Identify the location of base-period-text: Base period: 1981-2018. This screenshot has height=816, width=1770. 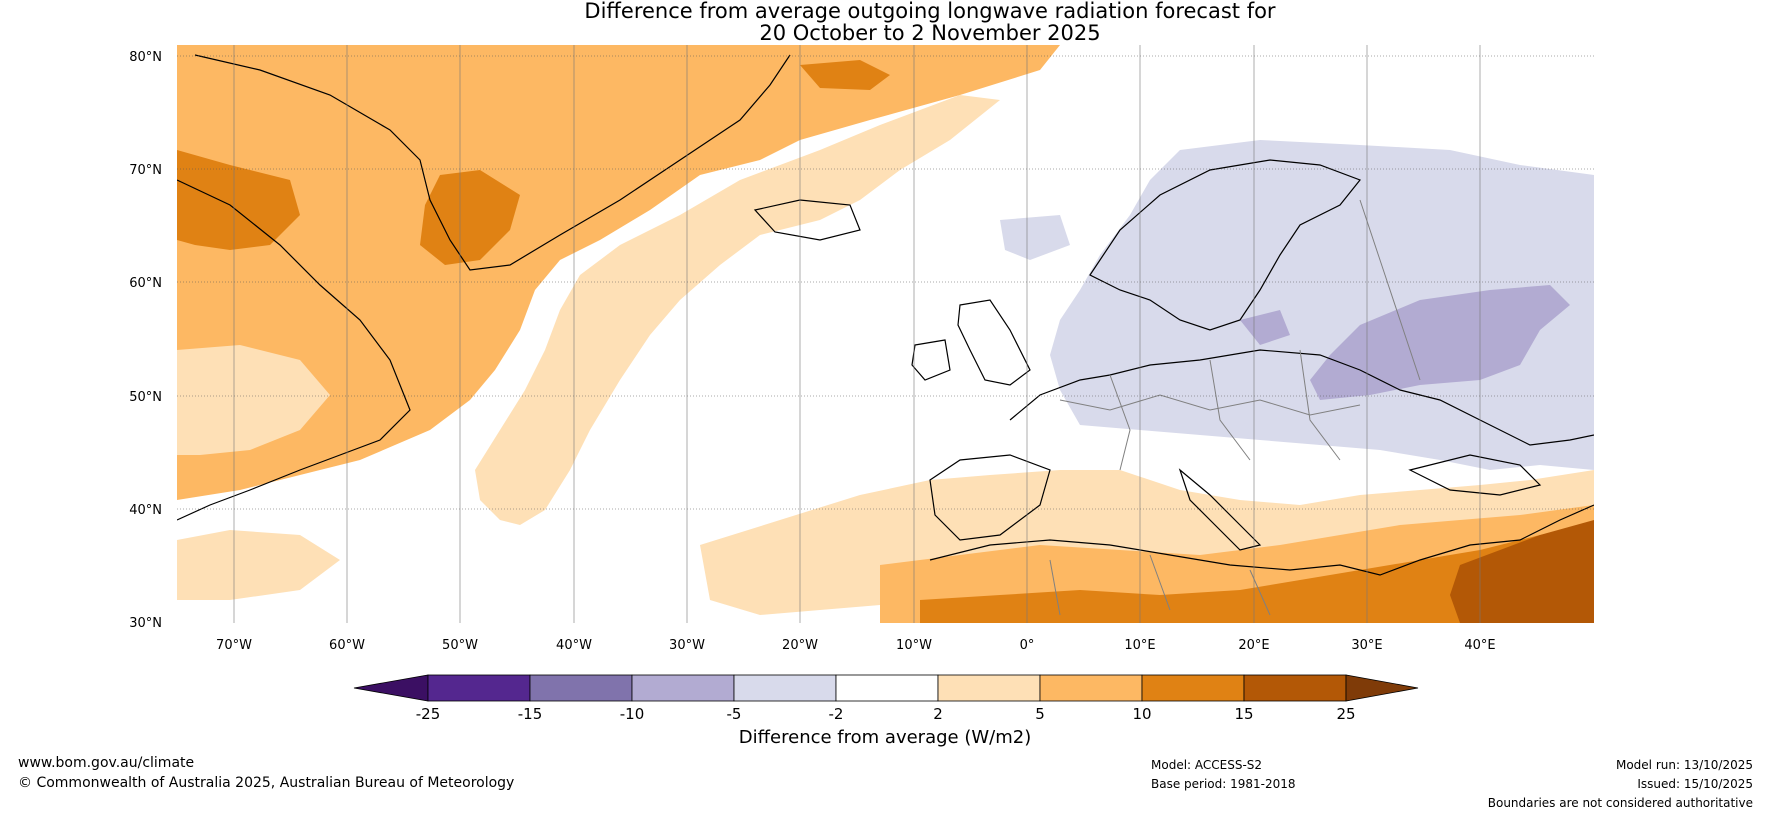
(1223, 784).